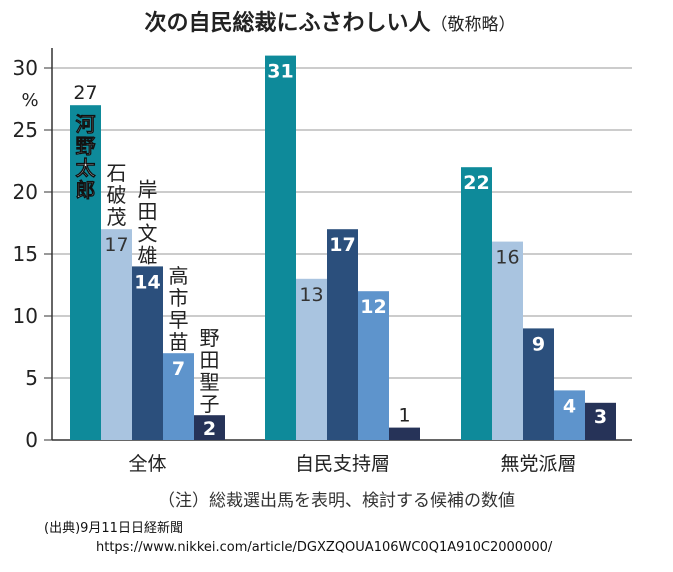 The height and width of the screenshot is (572, 673). I want to click on series-name-char: 子, so click(210, 404).